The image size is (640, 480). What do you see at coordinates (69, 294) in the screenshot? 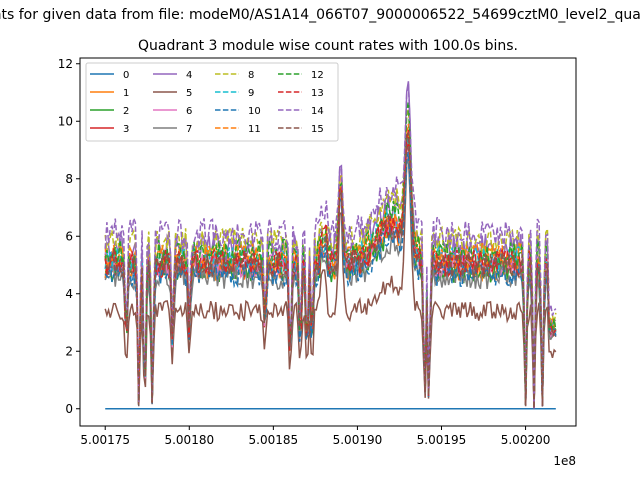
I see `y-tick-label: 4` at bounding box center [69, 294].